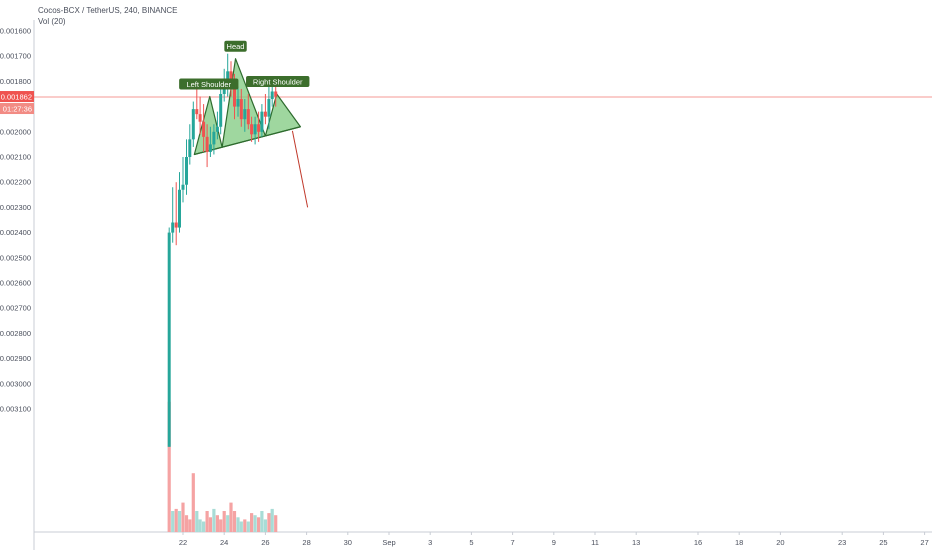 This screenshot has width=932, height=550. Describe the element at coordinates (247, 141) in the screenshot. I see `neckline` at that location.